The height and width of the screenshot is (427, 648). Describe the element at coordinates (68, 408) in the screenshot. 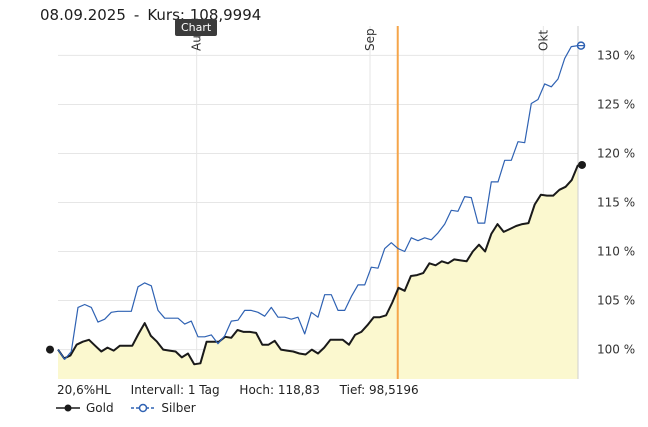

I see `gold-line-dot-icon` at that location.